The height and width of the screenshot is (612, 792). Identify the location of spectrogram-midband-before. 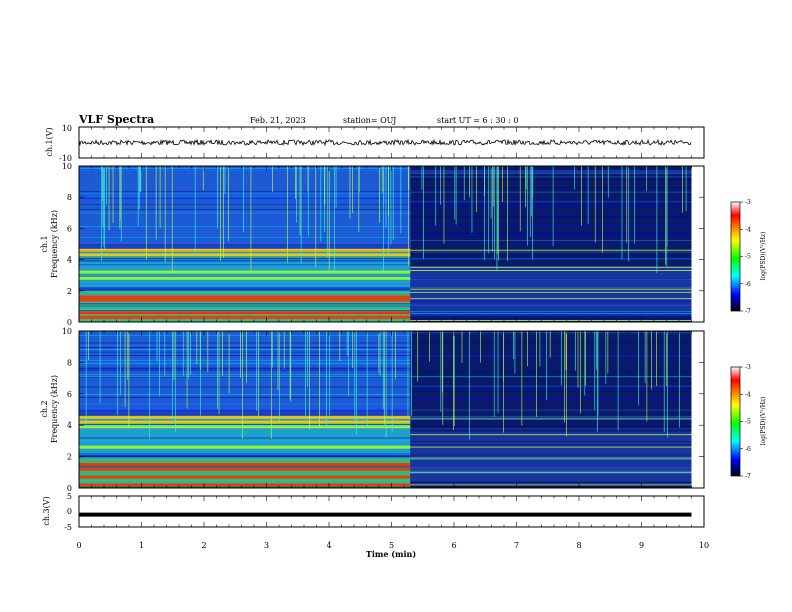
(245, 269).